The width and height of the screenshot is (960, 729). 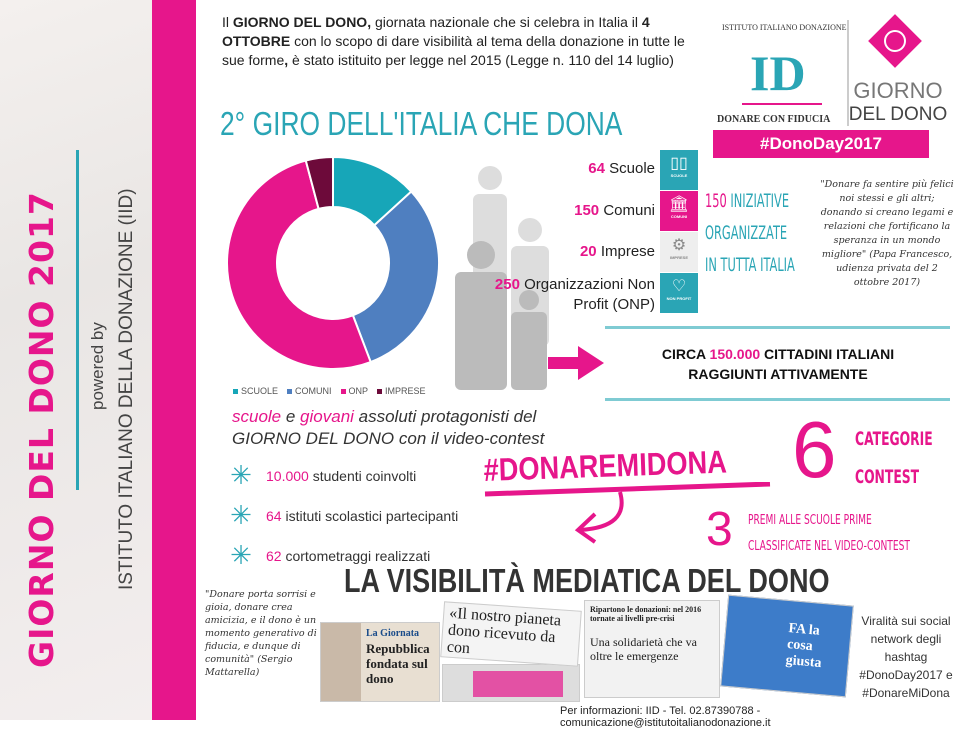 I want to click on gears-icon: ⚙, so click(x=679, y=245).